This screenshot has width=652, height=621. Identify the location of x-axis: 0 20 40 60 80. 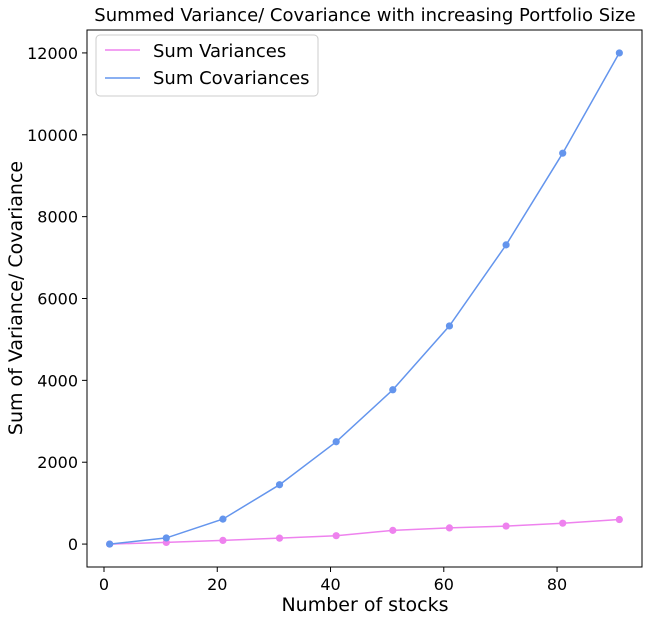
(333, 580).